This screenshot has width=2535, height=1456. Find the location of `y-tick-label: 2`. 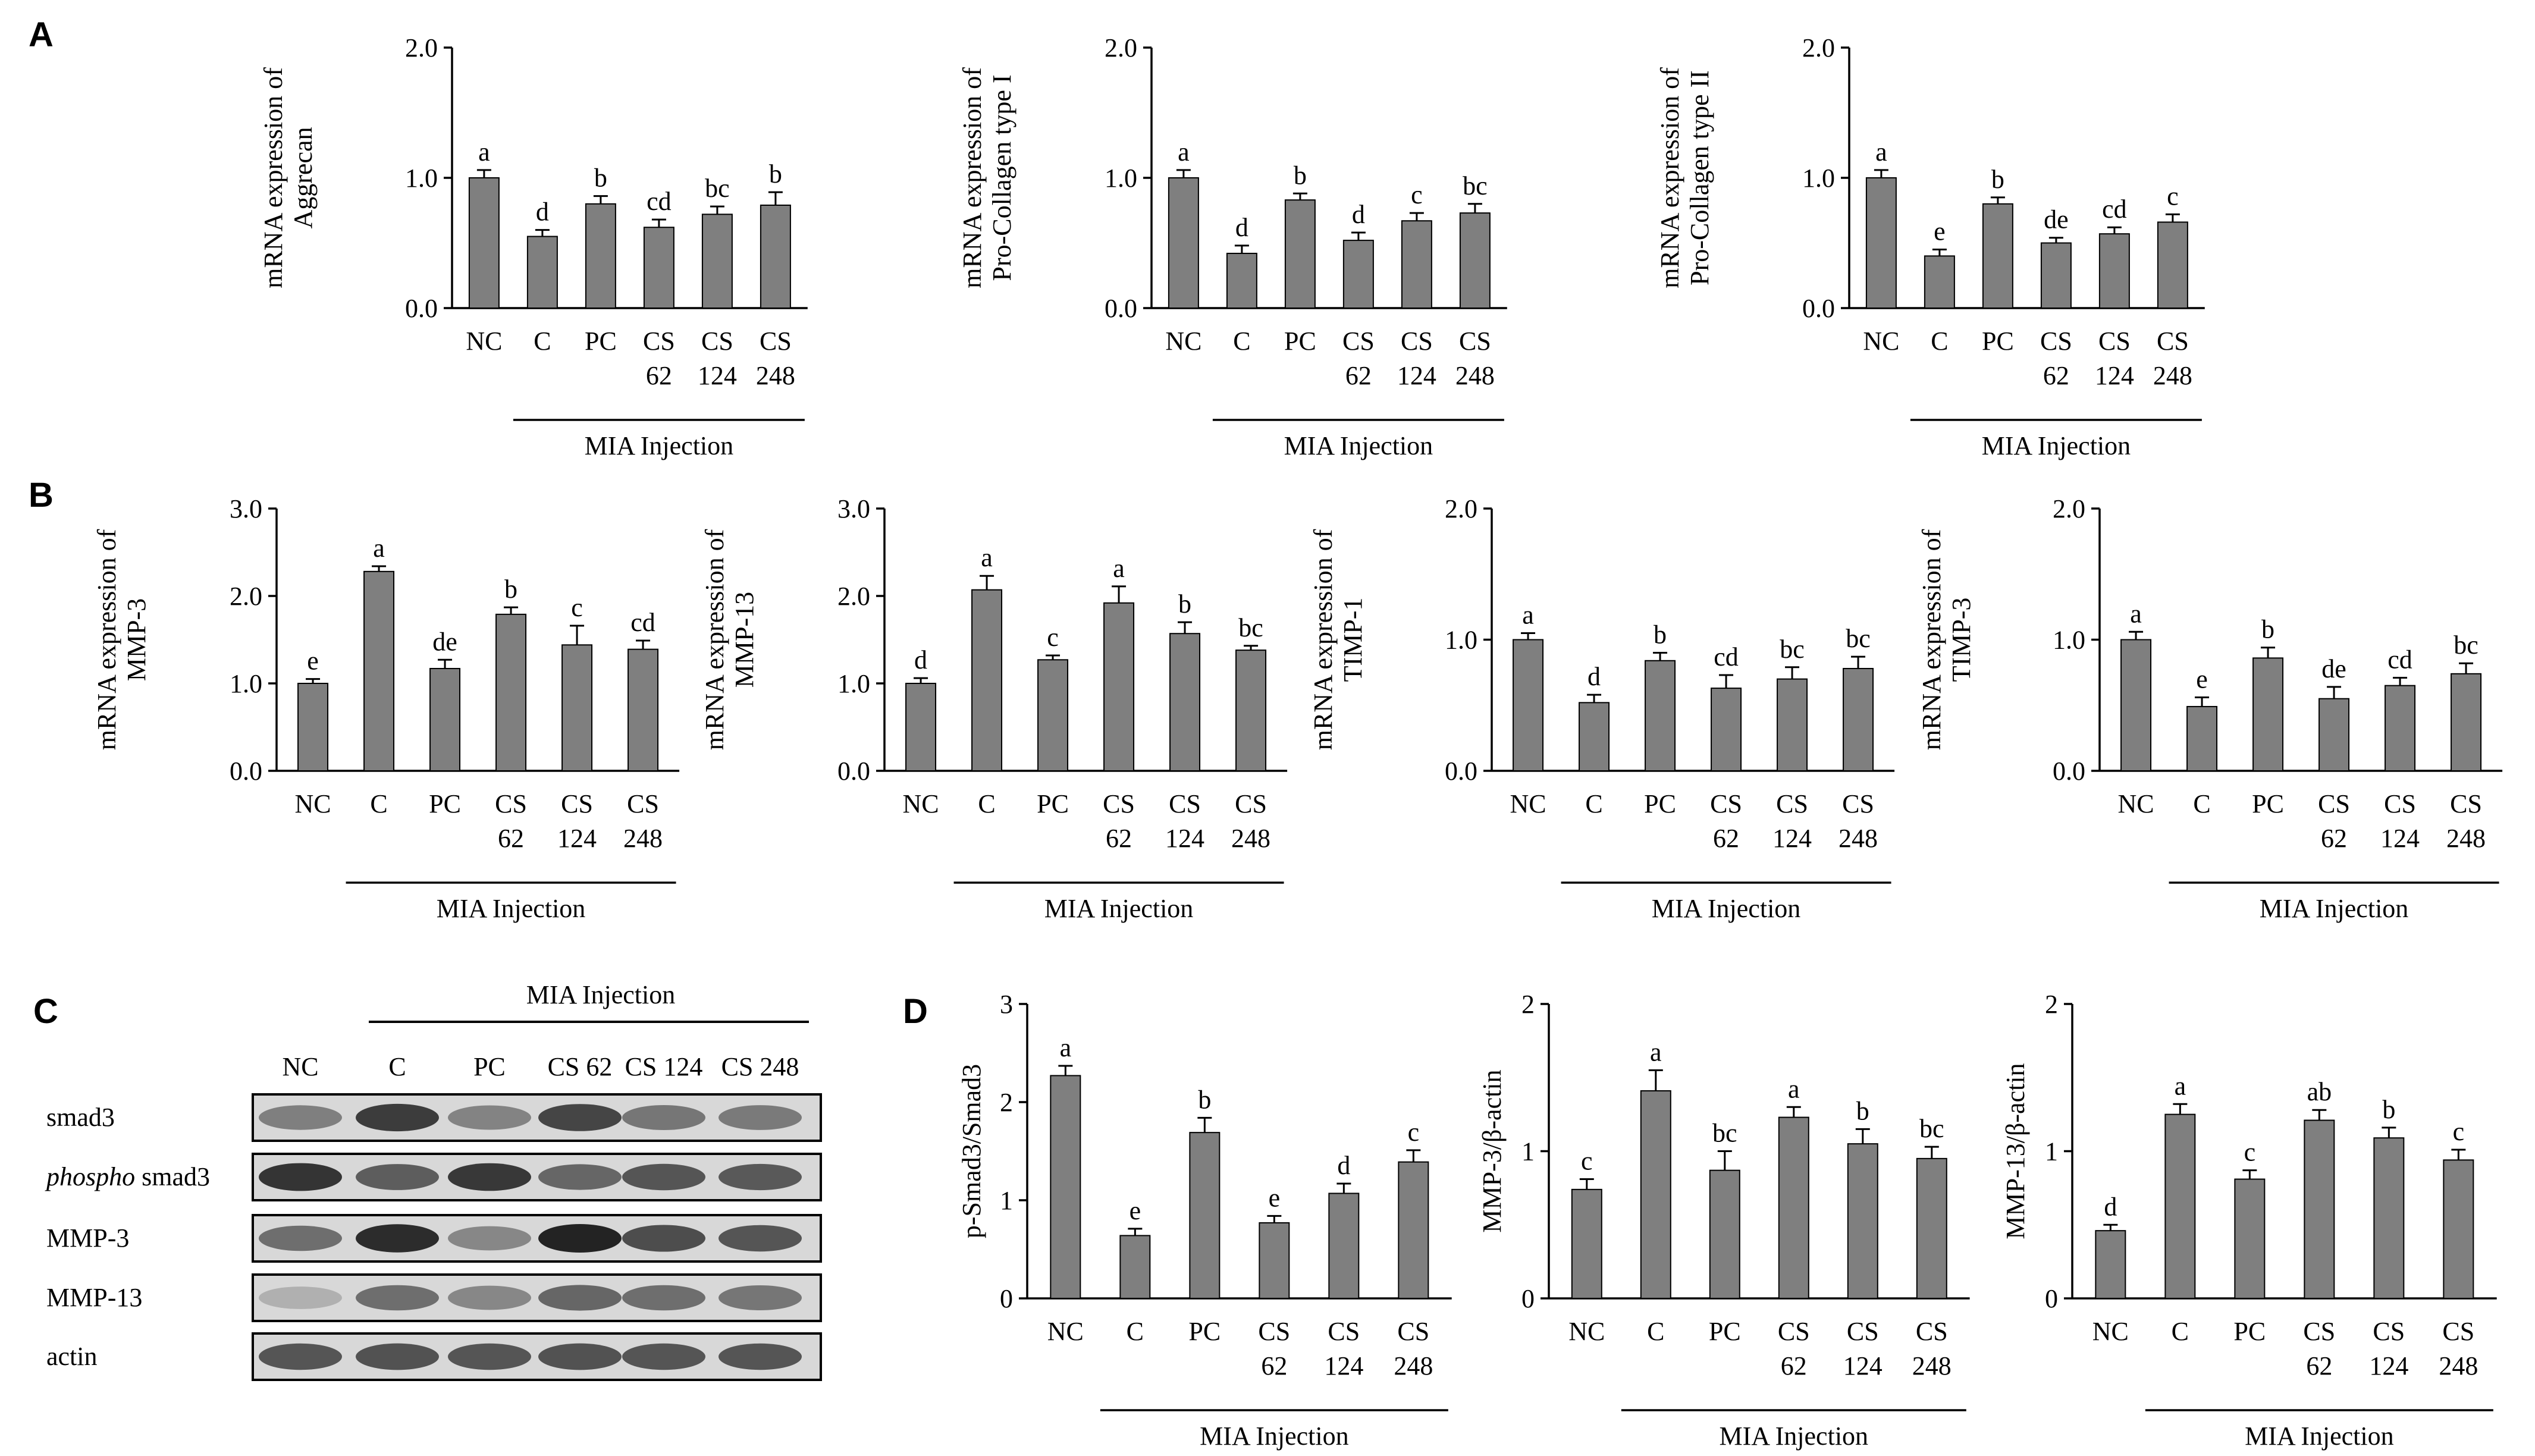

y-tick-label: 2 is located at coordinates (2051, 1004).